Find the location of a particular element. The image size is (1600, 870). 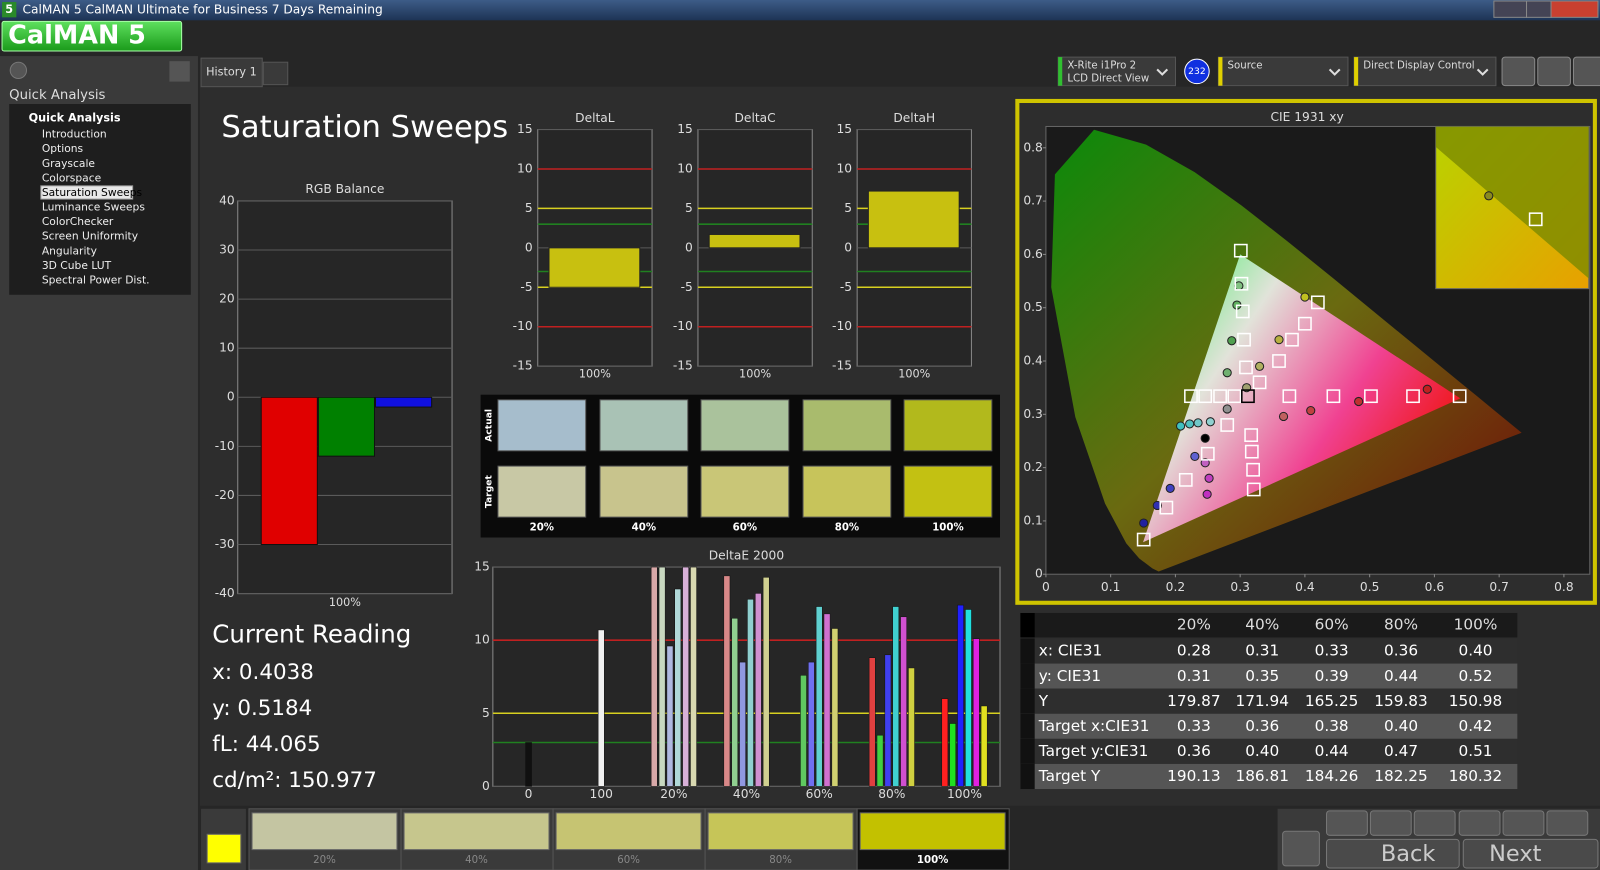

swatch-row-label: Actual is located at coordinates (488, 425).